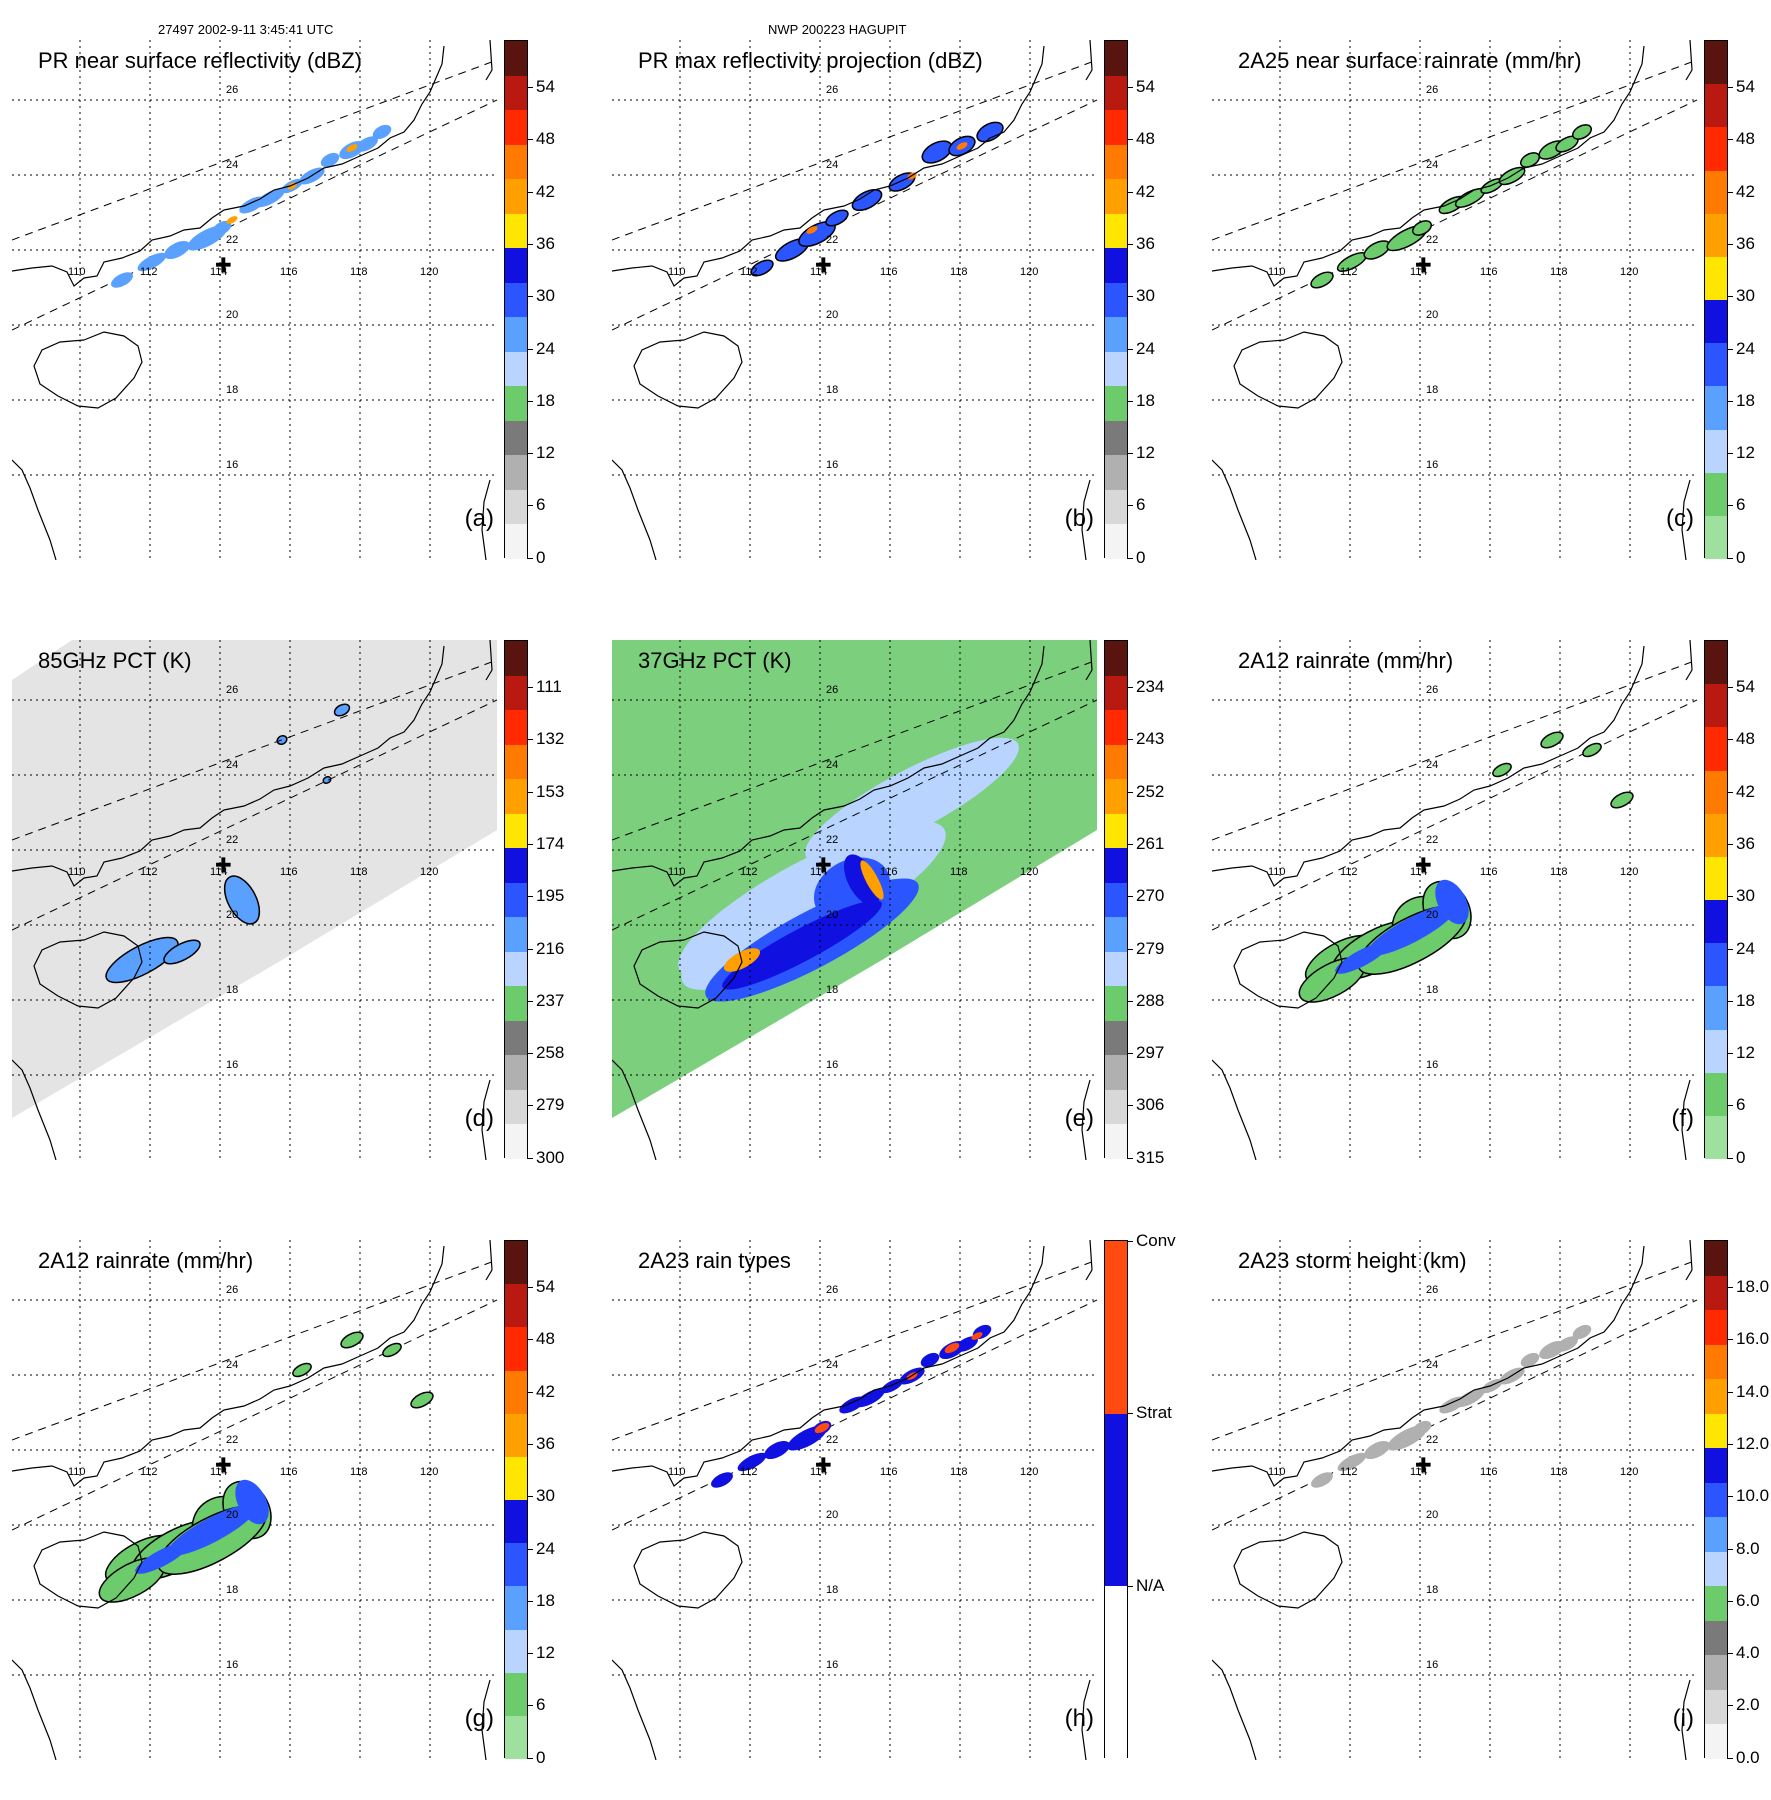  Describe the element at coordinates (1136, 557) in the screenshot. I see `colorbar-tick-label: 0` at that location.